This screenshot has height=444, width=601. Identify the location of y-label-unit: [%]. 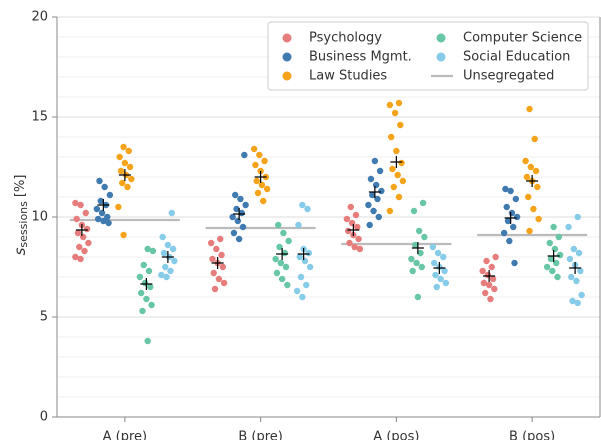
(20, 186).